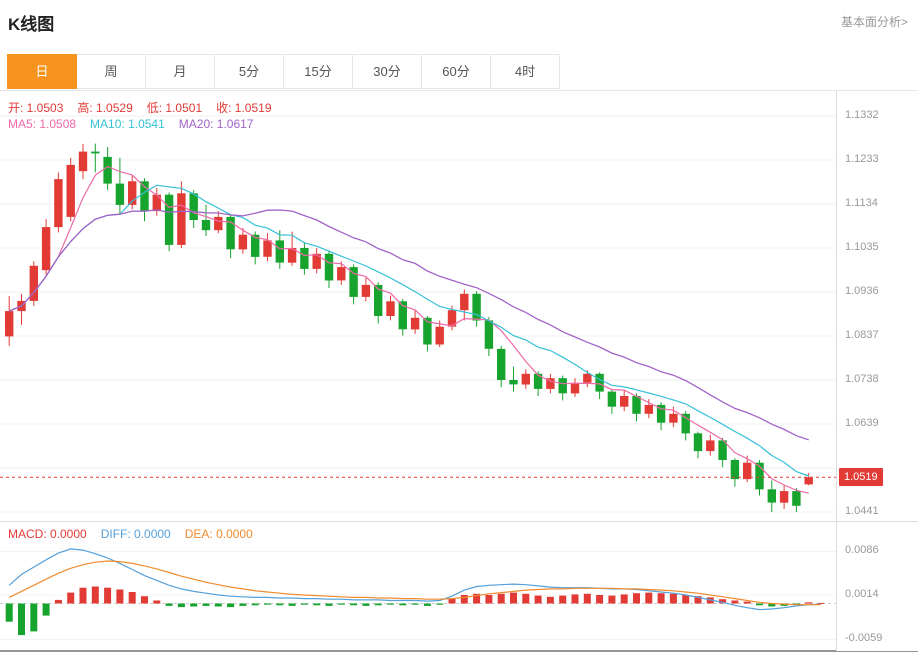 The width and height of the screenshot is (918, 652). I want to click on page-title: K线图, so click(31, 24).